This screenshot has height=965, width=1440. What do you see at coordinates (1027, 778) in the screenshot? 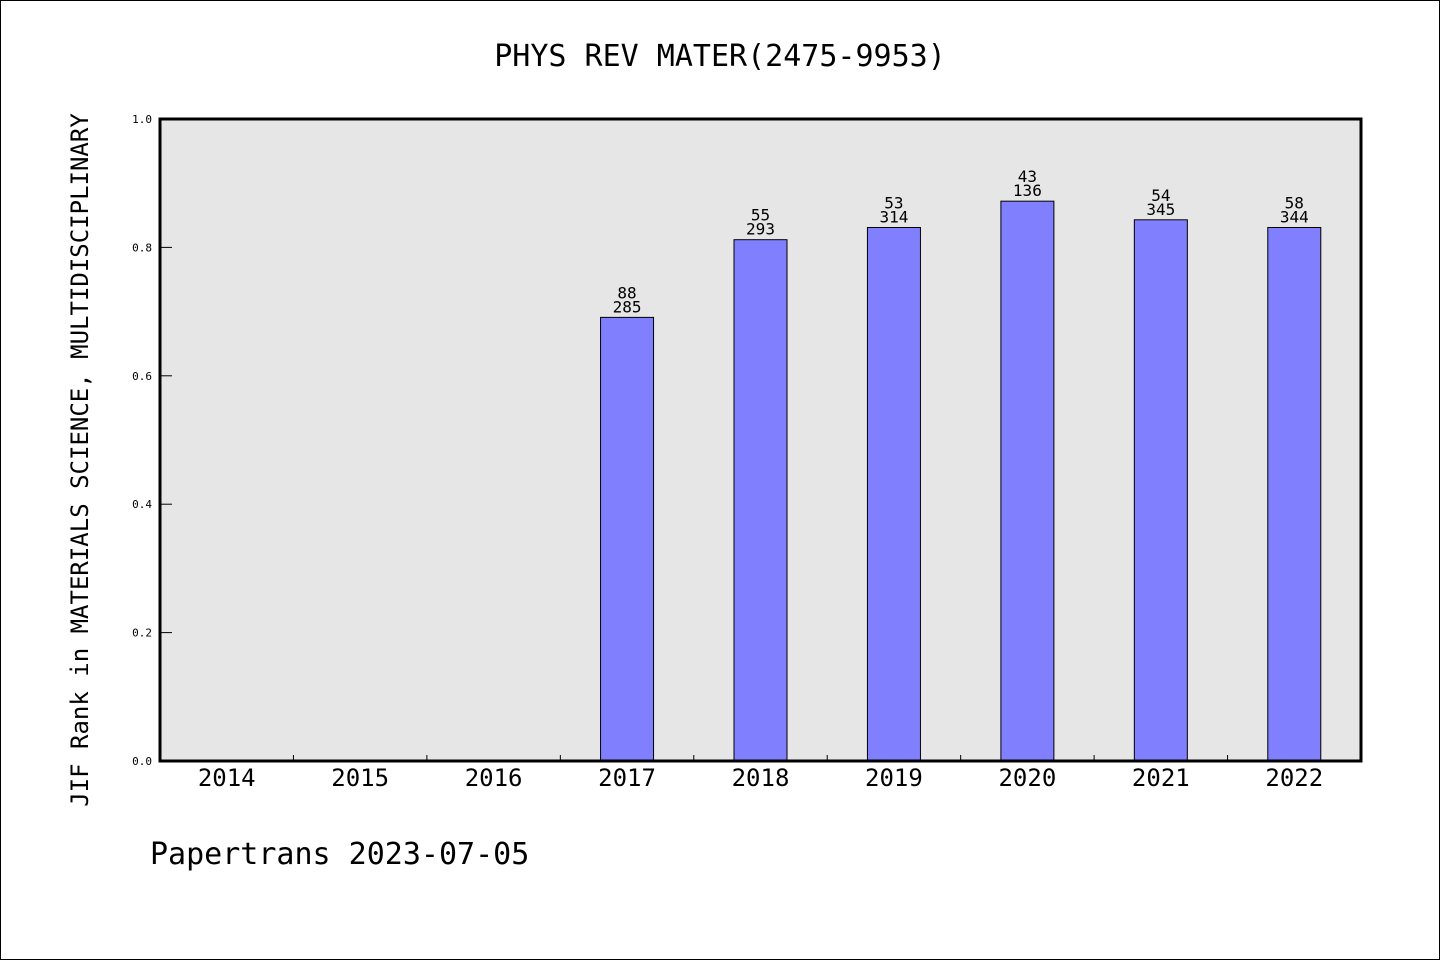
I see `x-tick-label: 2020` at bounding box center [1027, 778].